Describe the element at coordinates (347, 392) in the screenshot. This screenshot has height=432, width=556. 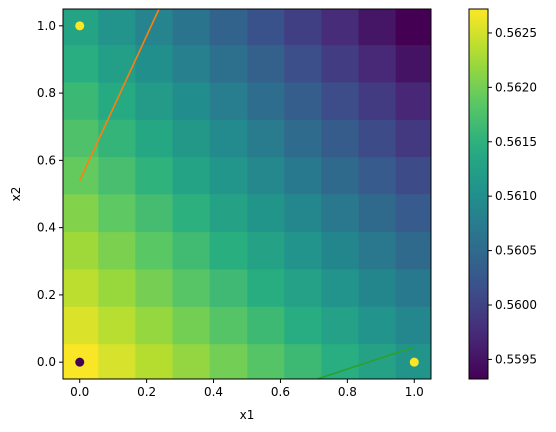
I see `x-tick-label: 0.8` at that location.